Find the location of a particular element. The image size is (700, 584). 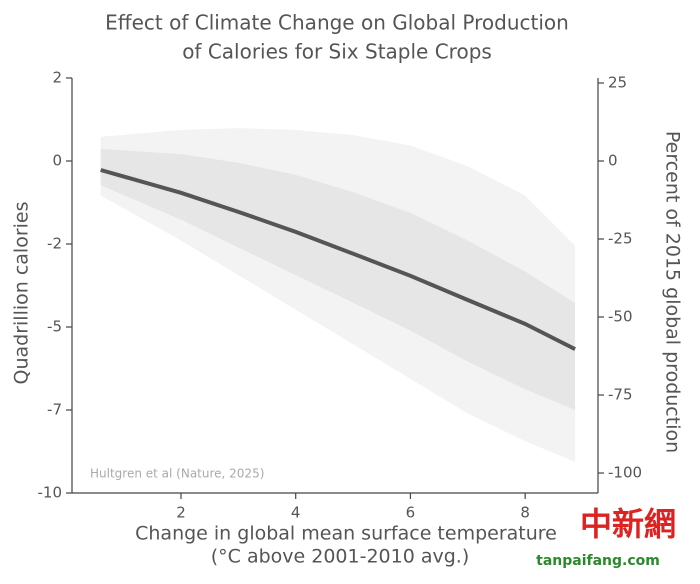

x-axis-label: (°C above 2001-2010 avg.) is located at coordinates (340, 557).